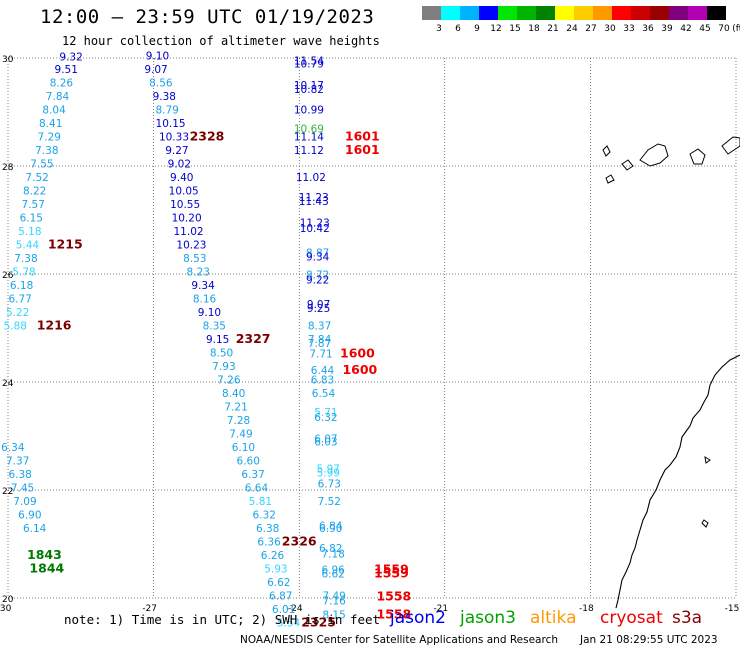 Image resolution: width=740 pixels, height=650 pixels. I want to click on wave-height-value: 10.15, so click(171, 124).